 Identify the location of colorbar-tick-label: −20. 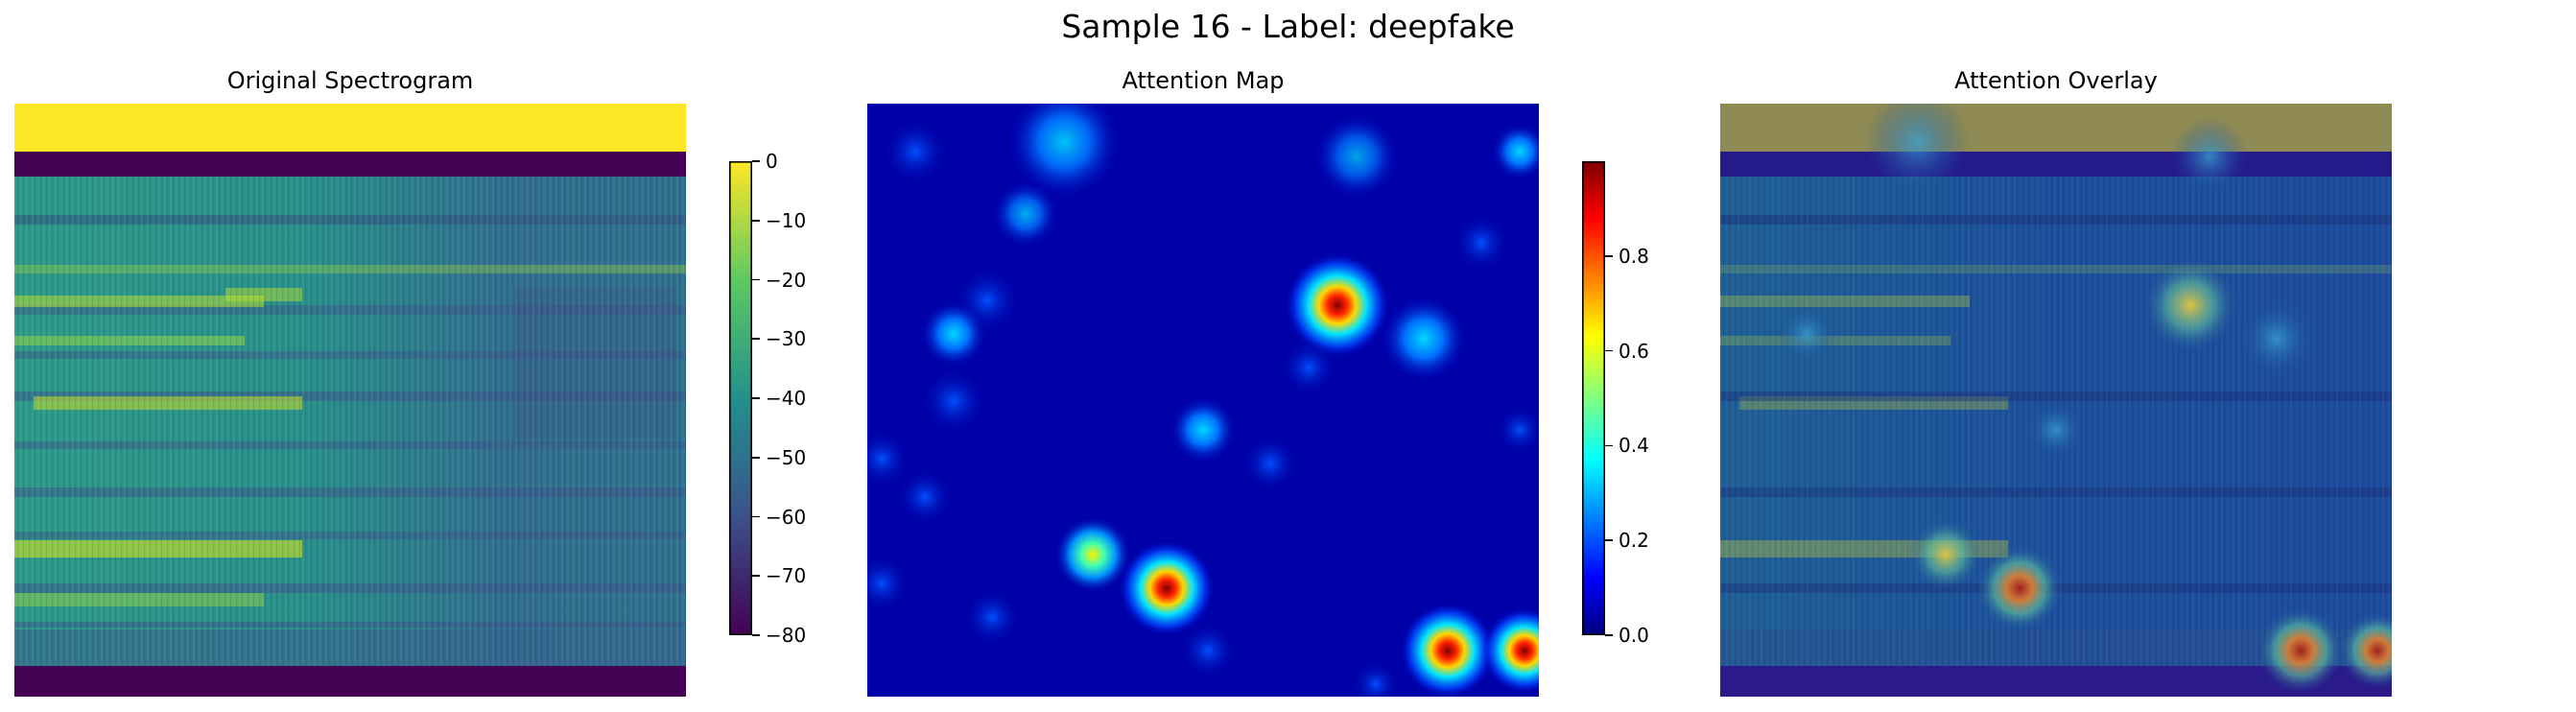
(786, 280).